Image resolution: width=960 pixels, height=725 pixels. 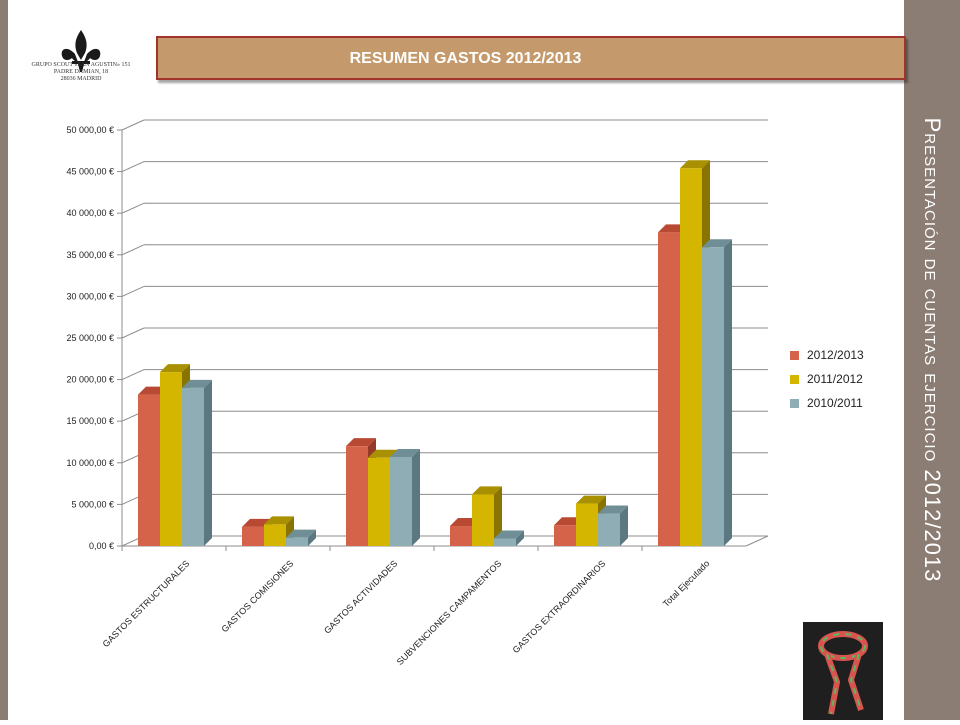 I want to click on legend-item-2011: 2011/2012, so click(x=827, y=379).